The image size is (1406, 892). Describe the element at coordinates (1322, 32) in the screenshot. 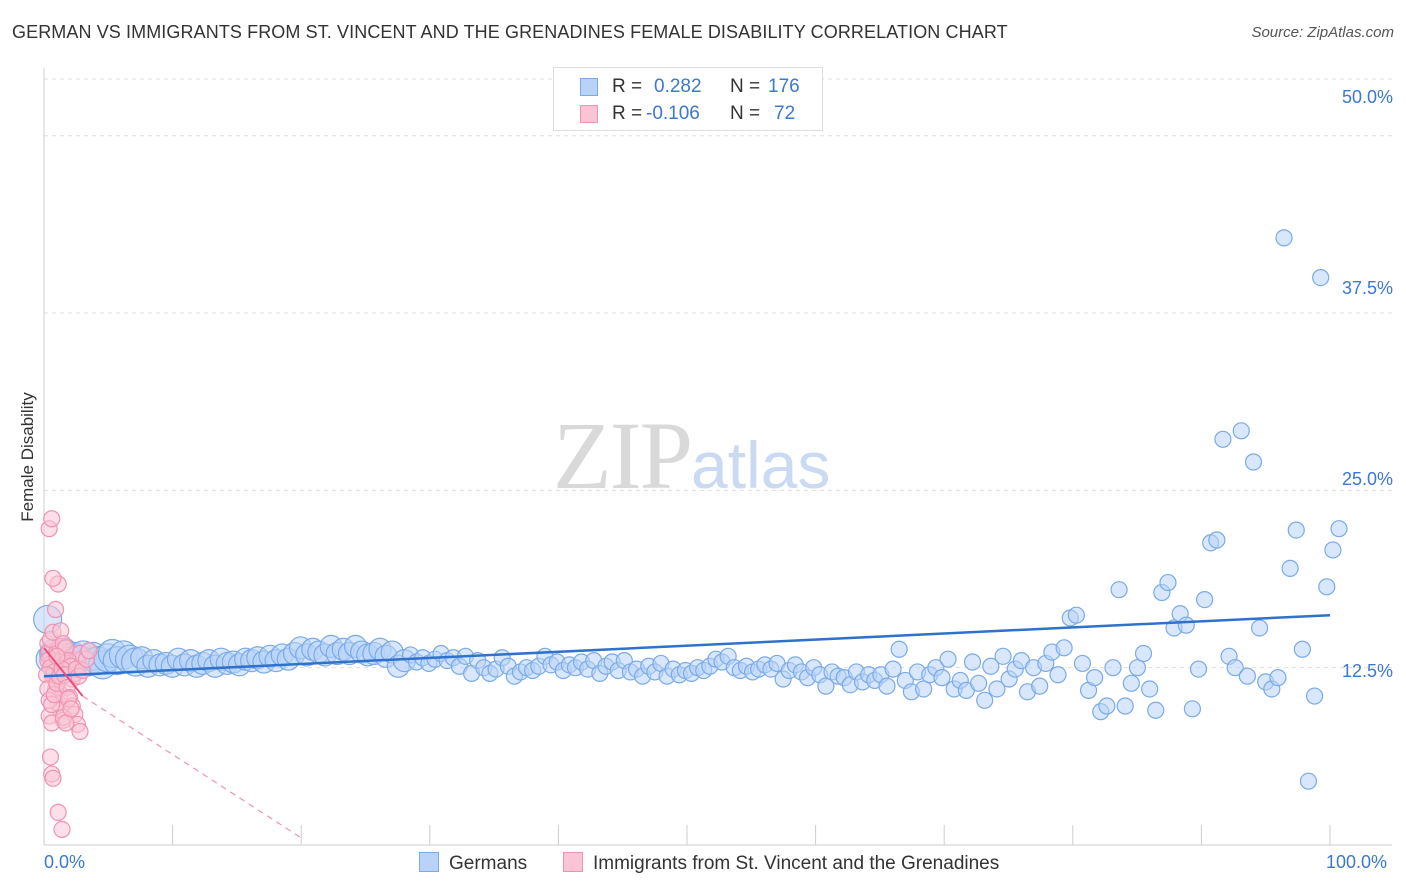

I see `source-label: Source: ZipAtlas.com` at that location.